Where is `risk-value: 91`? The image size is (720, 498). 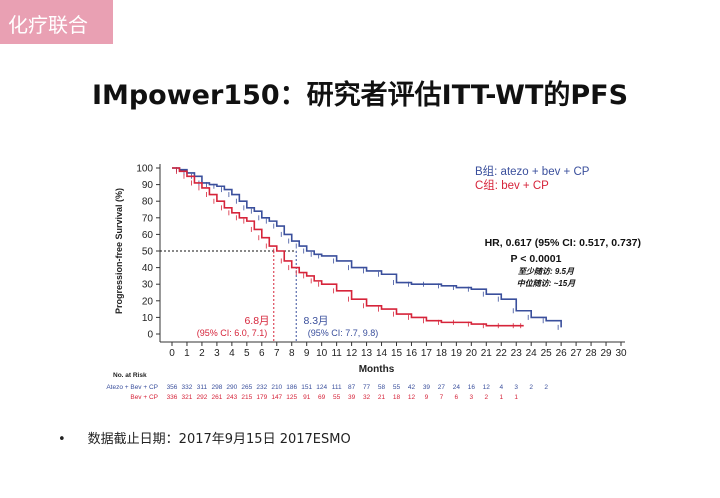
risk-value: 91 is located at coordinates (307, 397).